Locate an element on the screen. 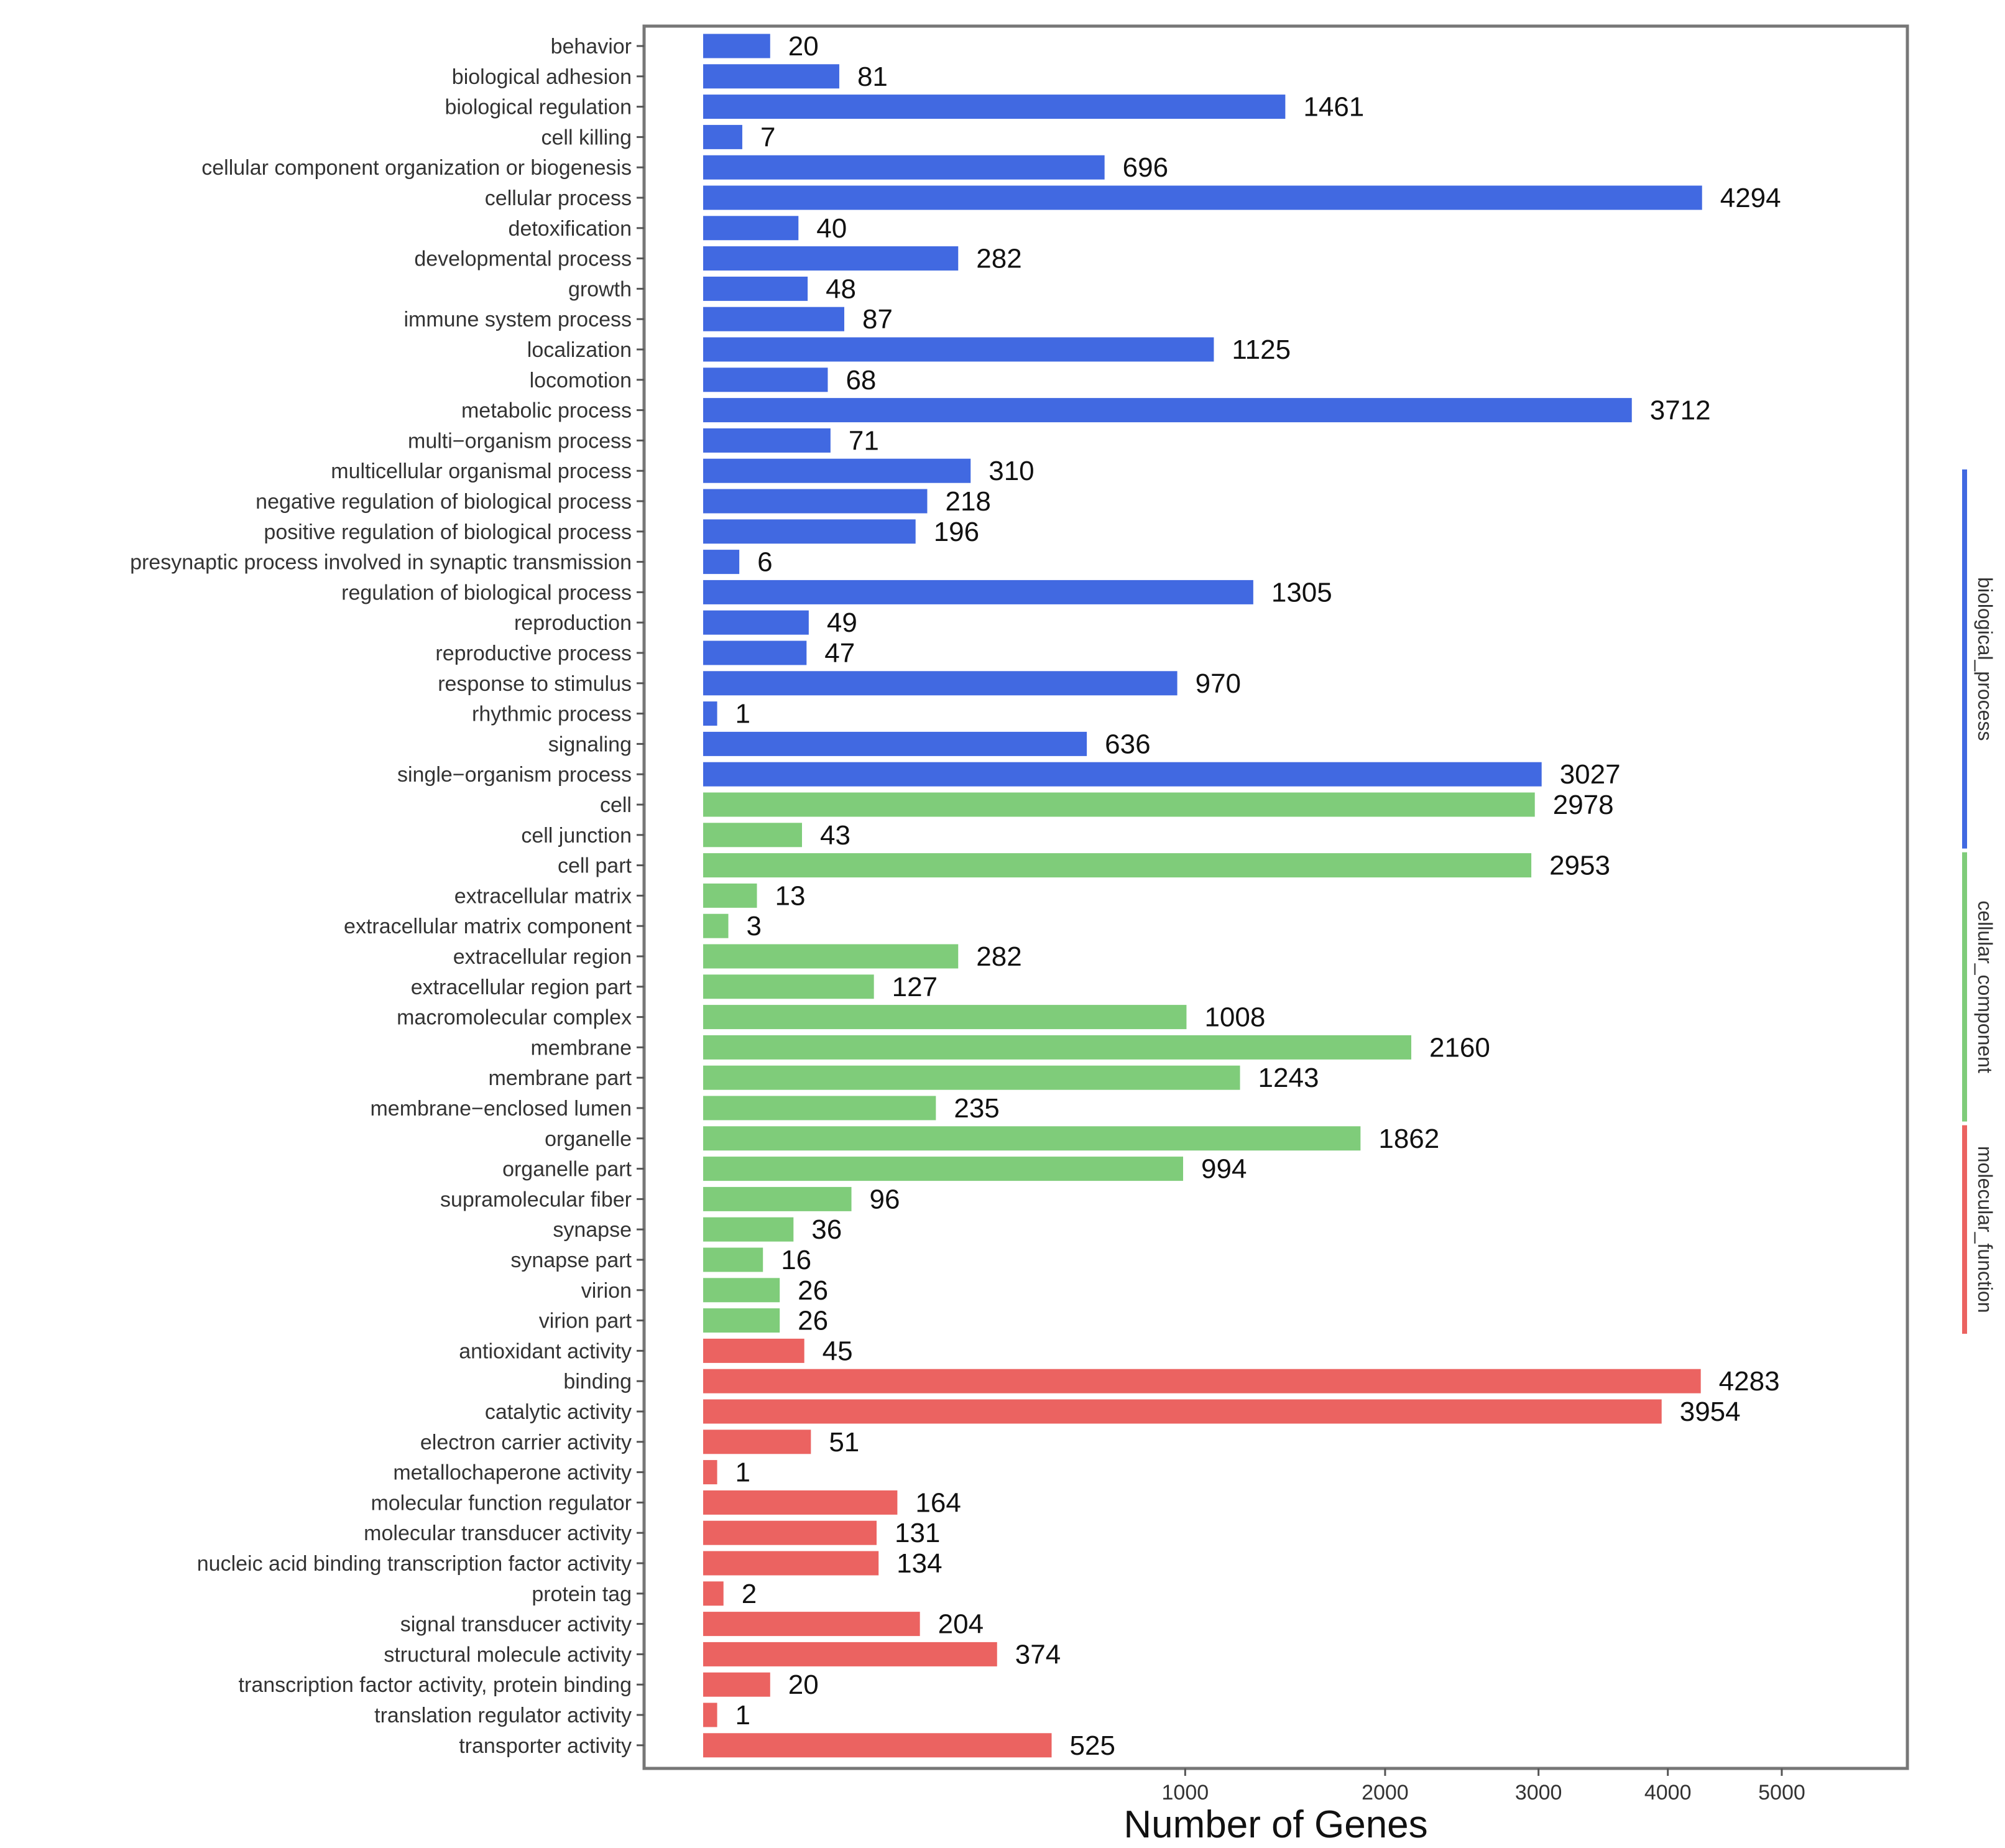  value-label-cellular-process: 4294 is located at coordinates (1750, 198).